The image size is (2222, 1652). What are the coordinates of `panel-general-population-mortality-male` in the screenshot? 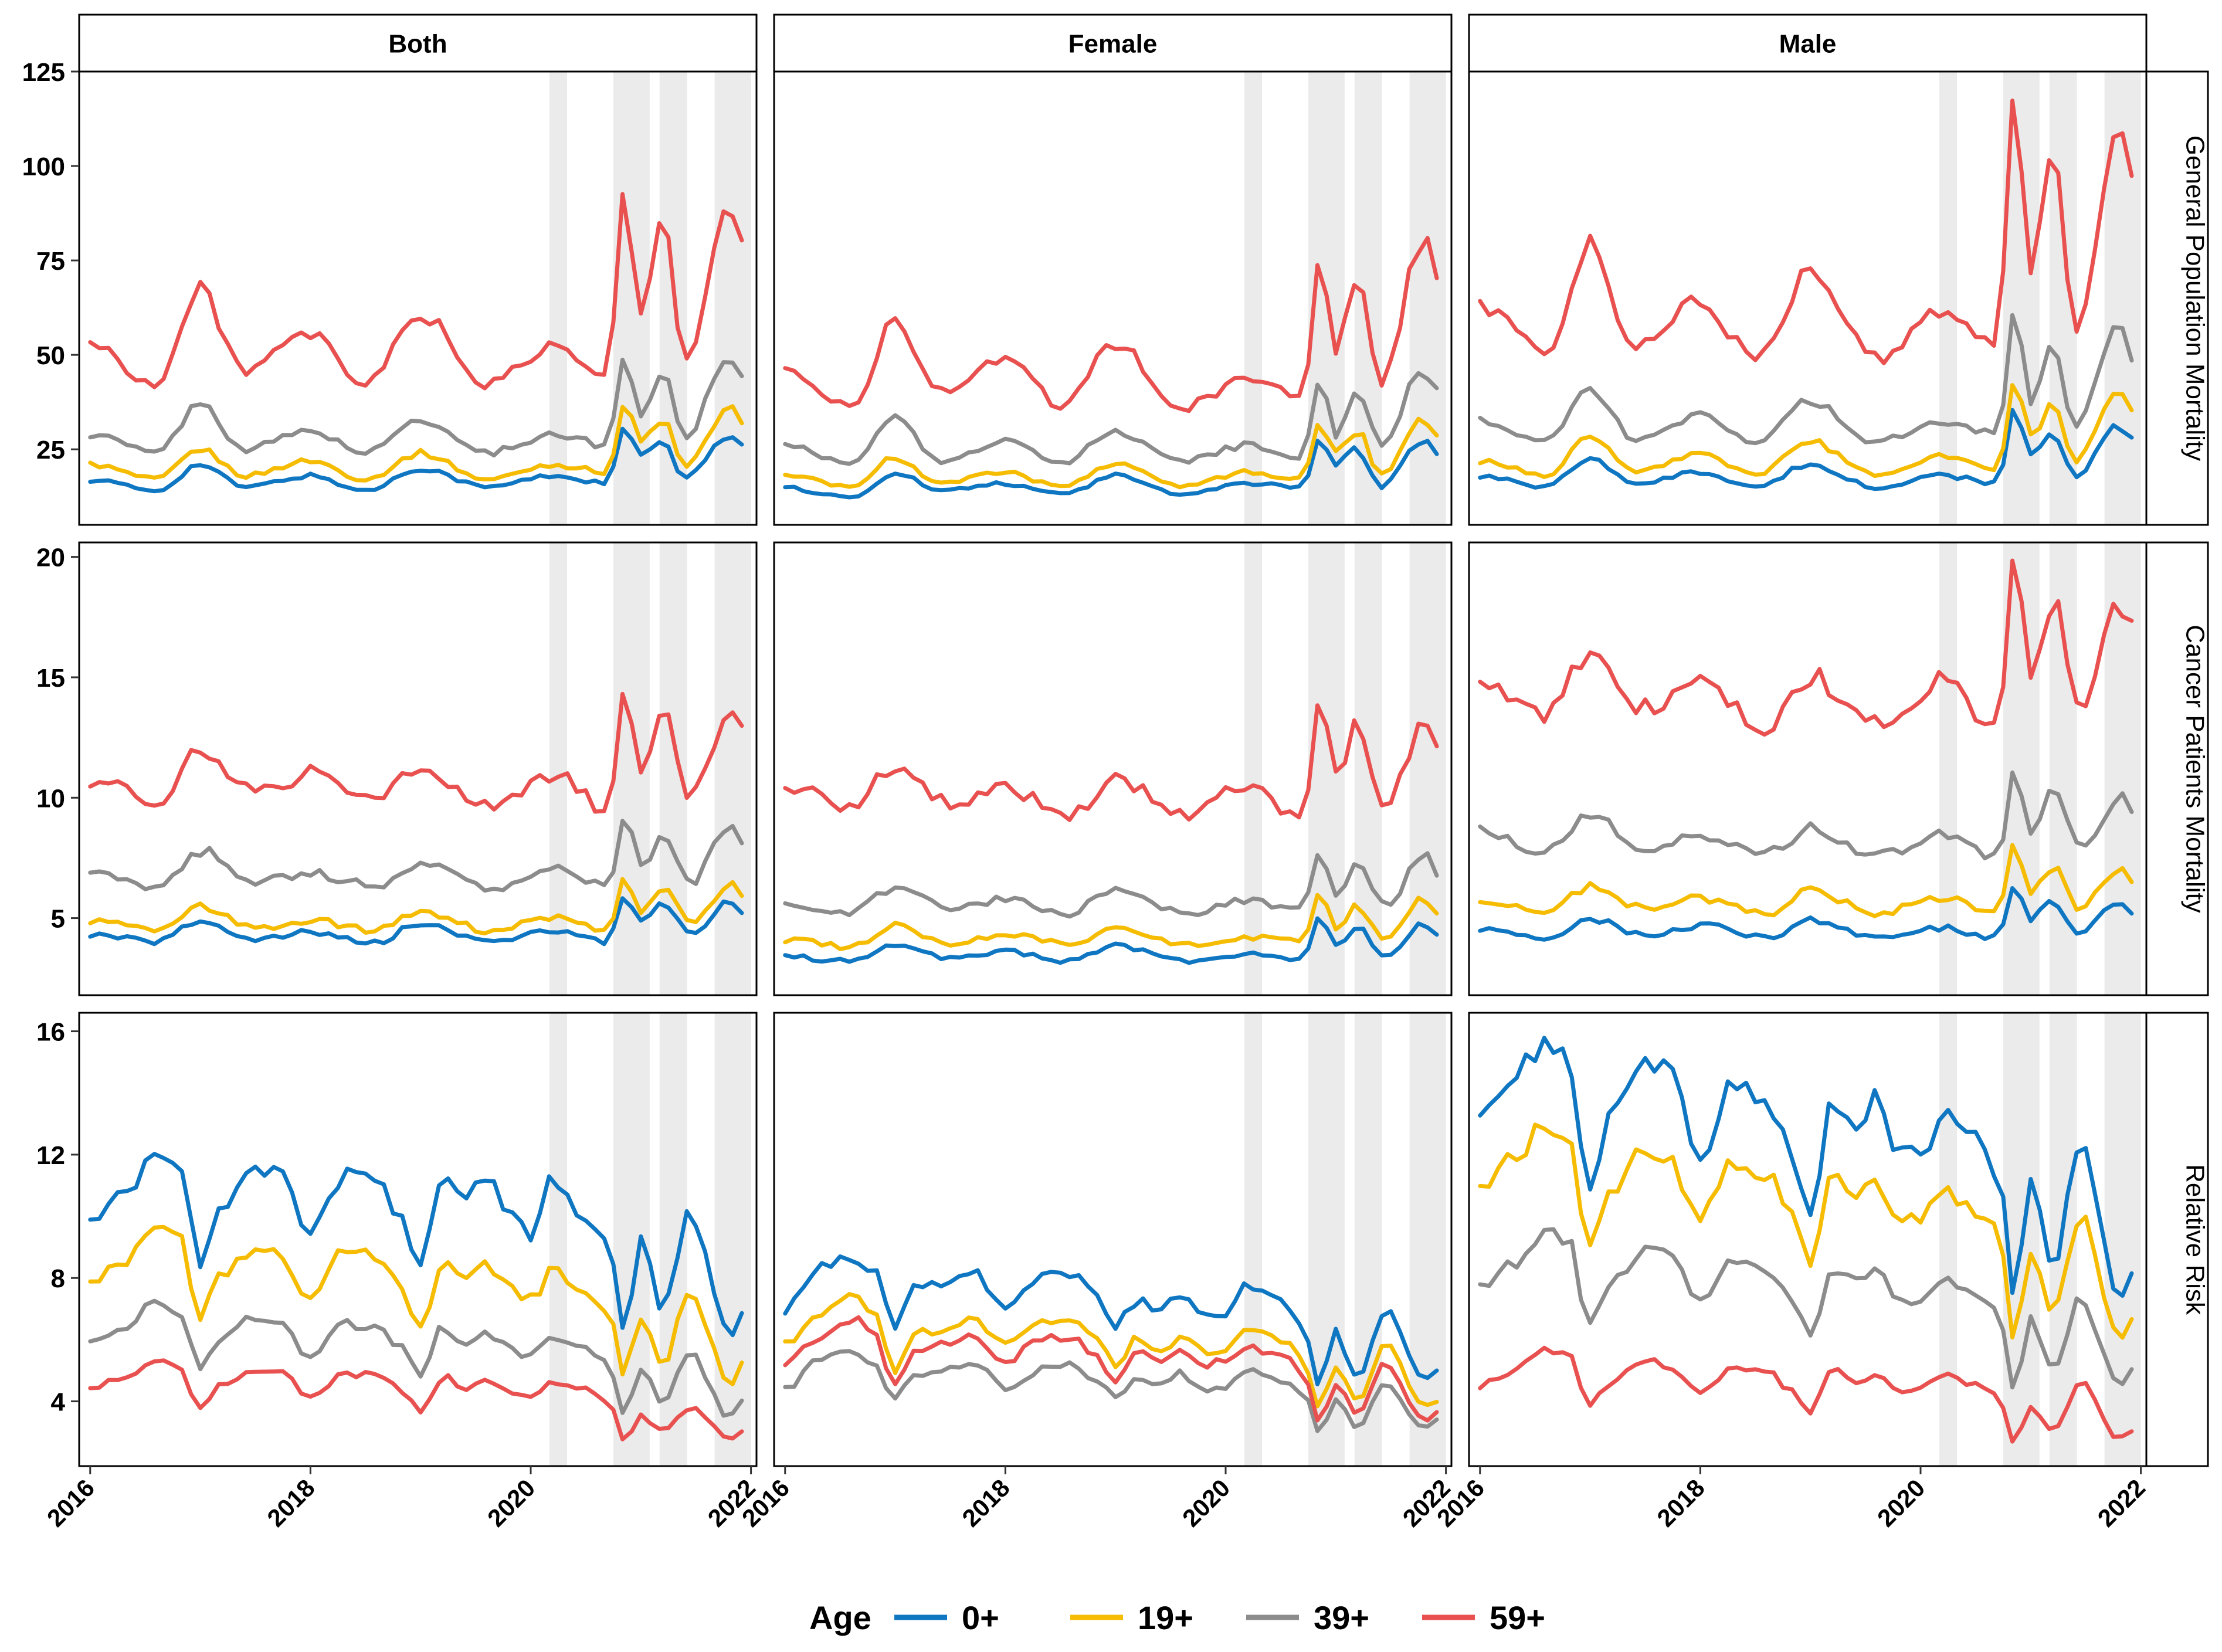 It's located at (1808, 298).